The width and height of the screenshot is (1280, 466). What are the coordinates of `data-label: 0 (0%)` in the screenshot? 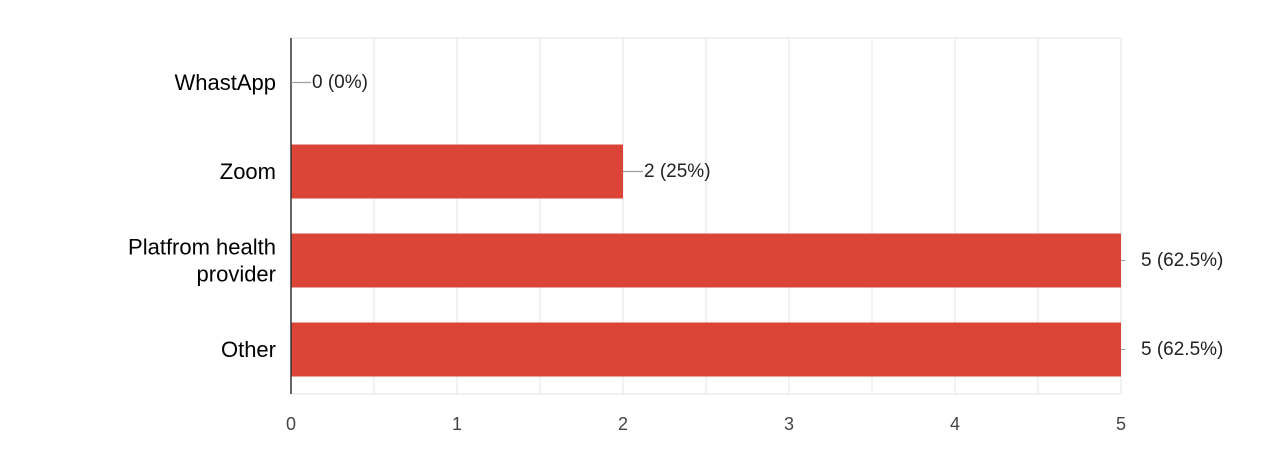 It's located at (340, 82).